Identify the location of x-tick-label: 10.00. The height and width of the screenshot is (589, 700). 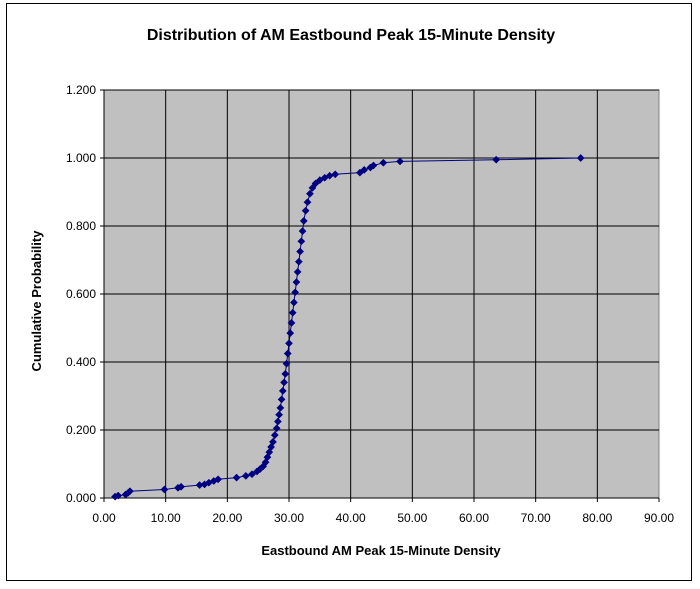
(166, 518).